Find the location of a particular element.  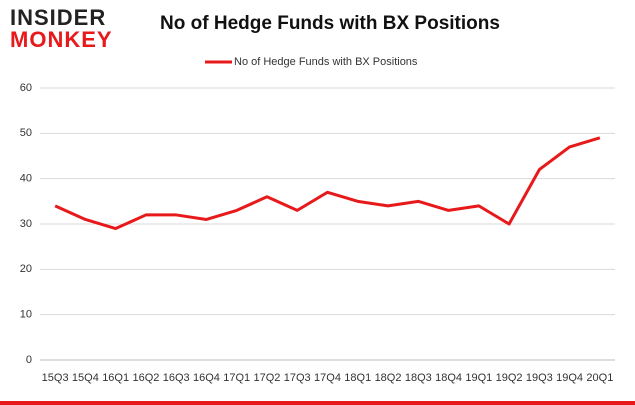

x-tick-label: 19Q4 is located at coordinates (569, 378).